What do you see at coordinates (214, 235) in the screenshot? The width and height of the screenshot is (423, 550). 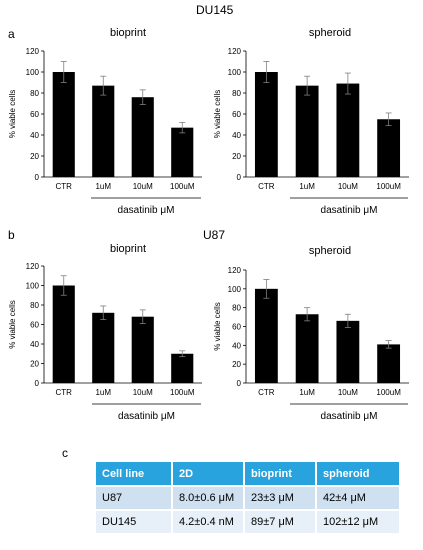 I see `section-title-u87: U87` at bounding box center [214, 235].